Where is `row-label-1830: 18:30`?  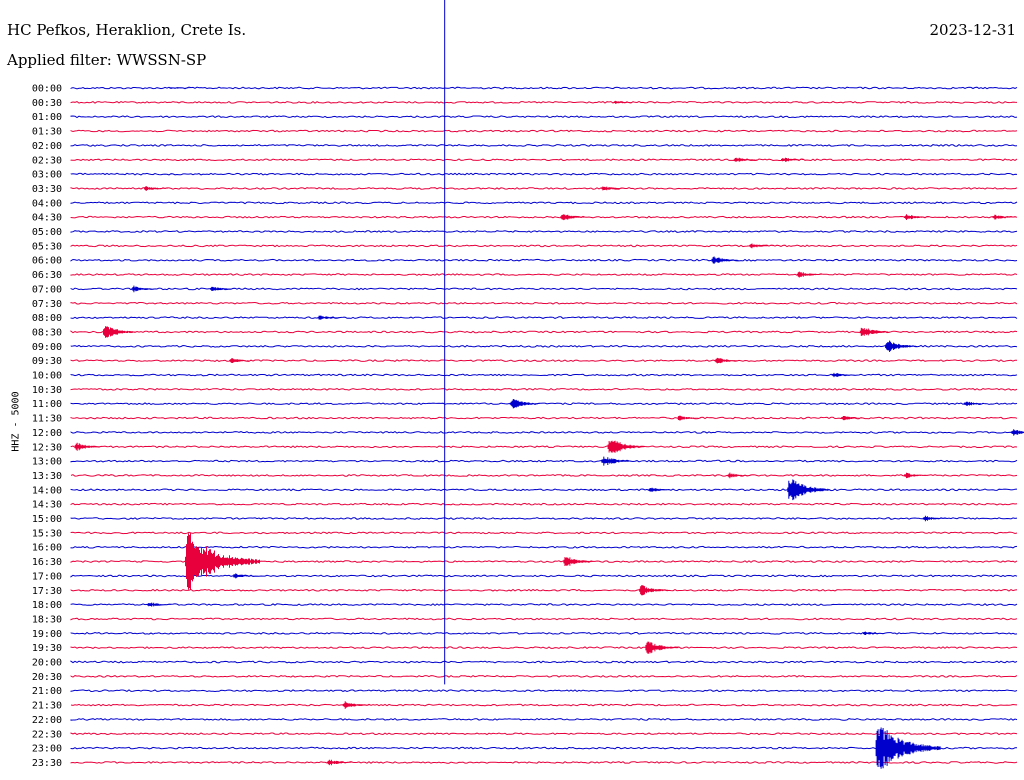 row-label-1830: 18:30 is located at coordinates (47, 619).